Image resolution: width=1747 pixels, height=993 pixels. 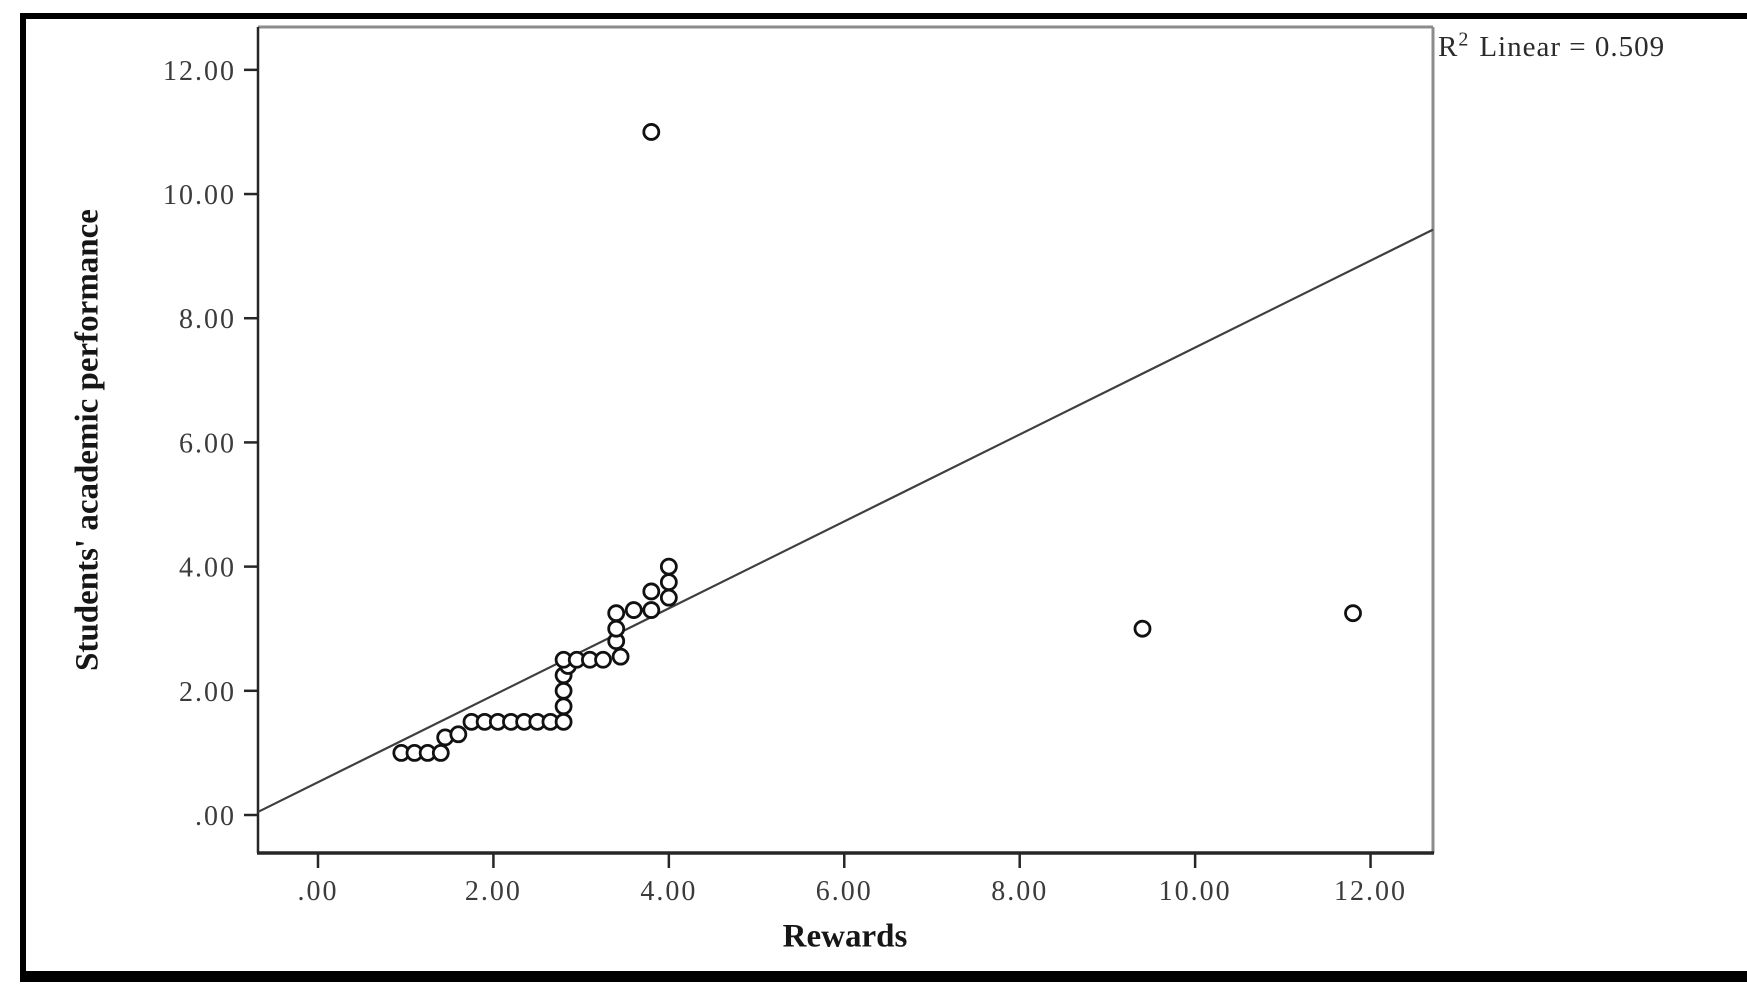 What do you see at coordinates (1464, 39) in the screenshot?
I see `r-squared-exponent: 2` at bounding box center [1464, 39].